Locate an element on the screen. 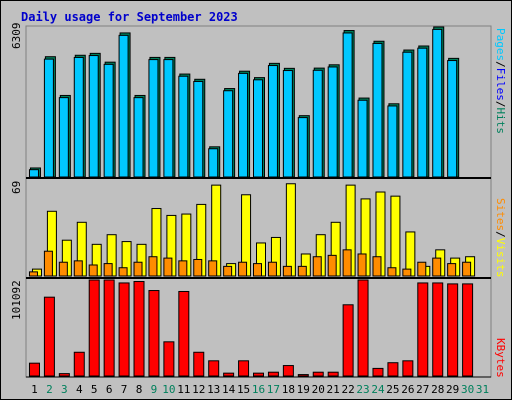 The image size is (512, 400). day-label-6: 6 is located at coordinates (109, 389).